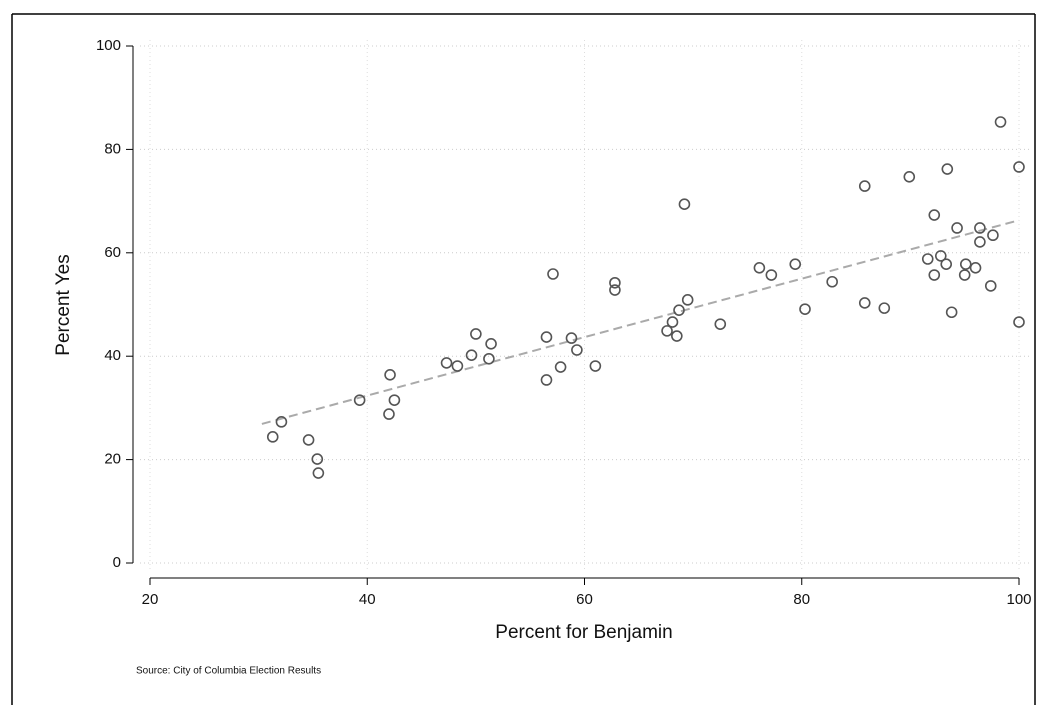 The height and width of the screenshot is (705, 1047). Describe the element at coordinates (63, 304) in the screenshot. I see `y-axis-title: Percent Yes` at that location.